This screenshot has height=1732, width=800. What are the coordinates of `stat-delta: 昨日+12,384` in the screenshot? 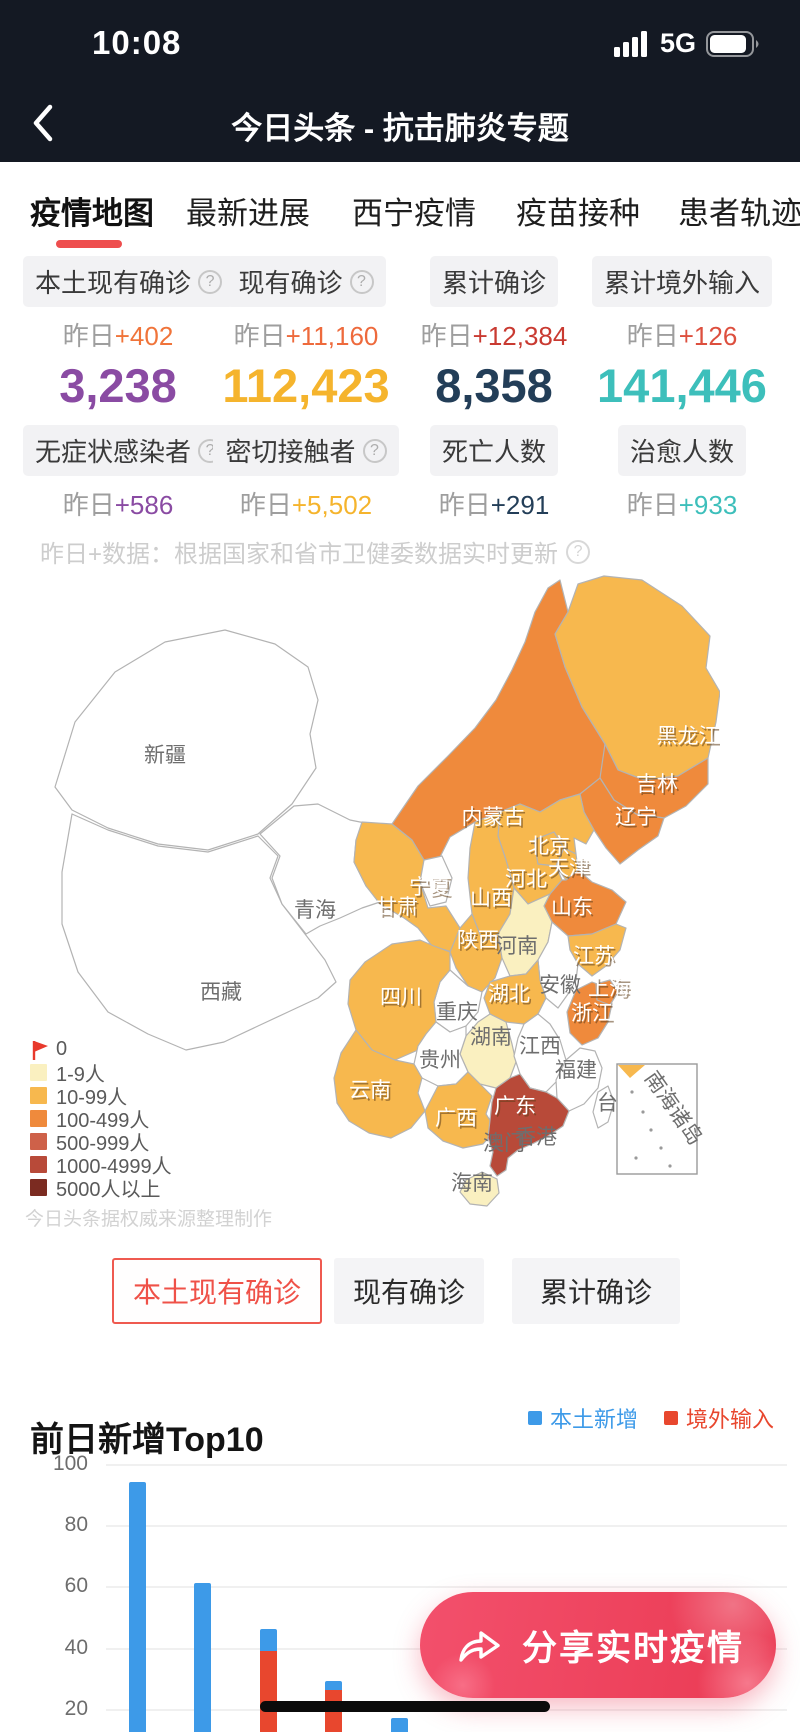 It's located at (494, 336).